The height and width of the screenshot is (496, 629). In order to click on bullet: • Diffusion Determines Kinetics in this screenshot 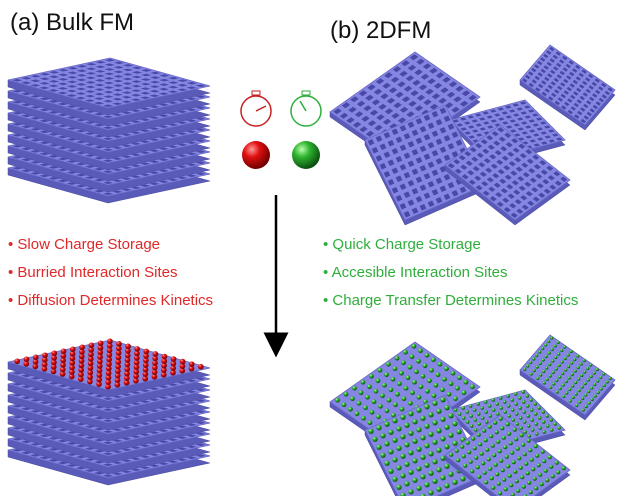, I will do `click(110, 300)`.